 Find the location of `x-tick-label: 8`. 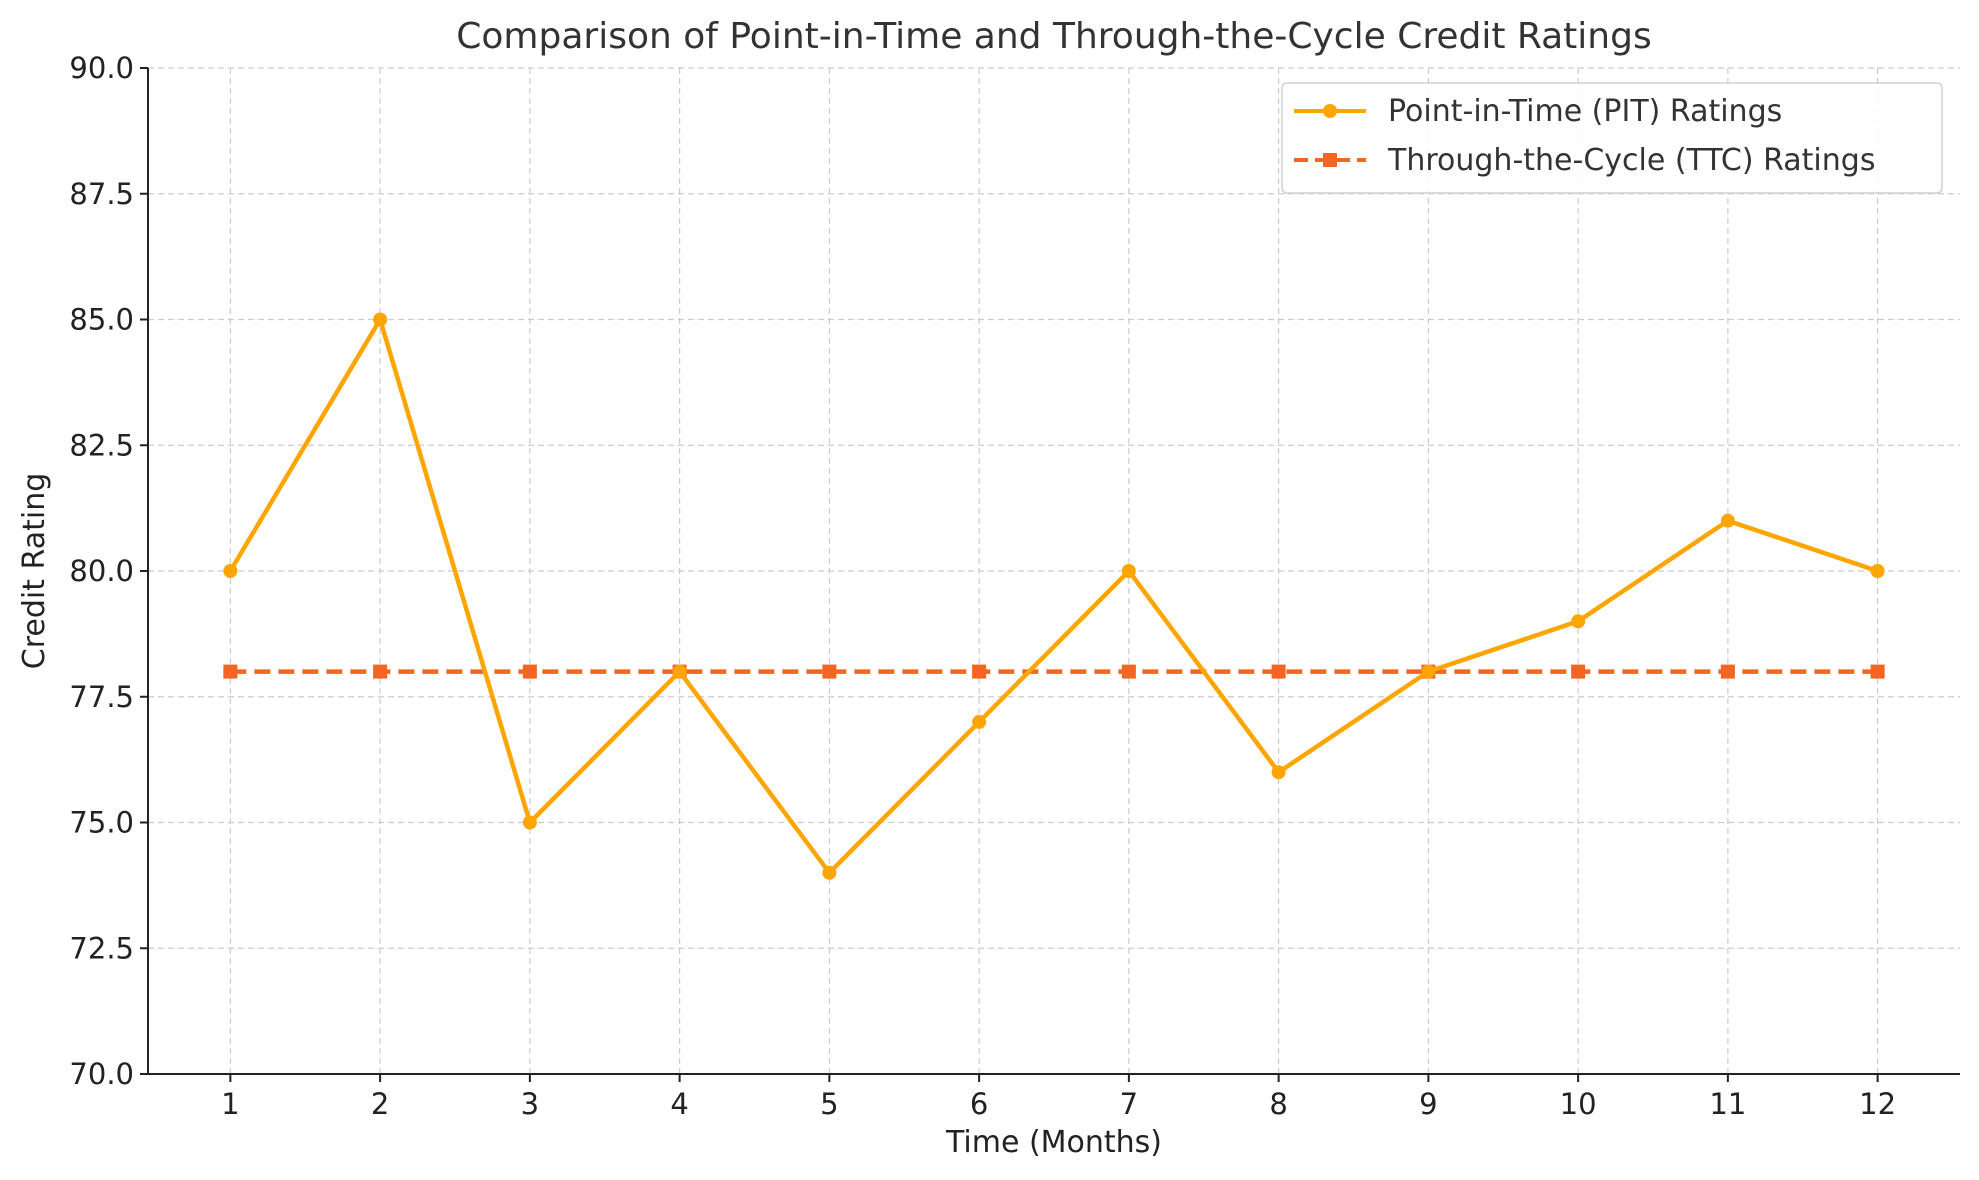

x-tick-label: 8 is located at coordinates (1278, 1104).